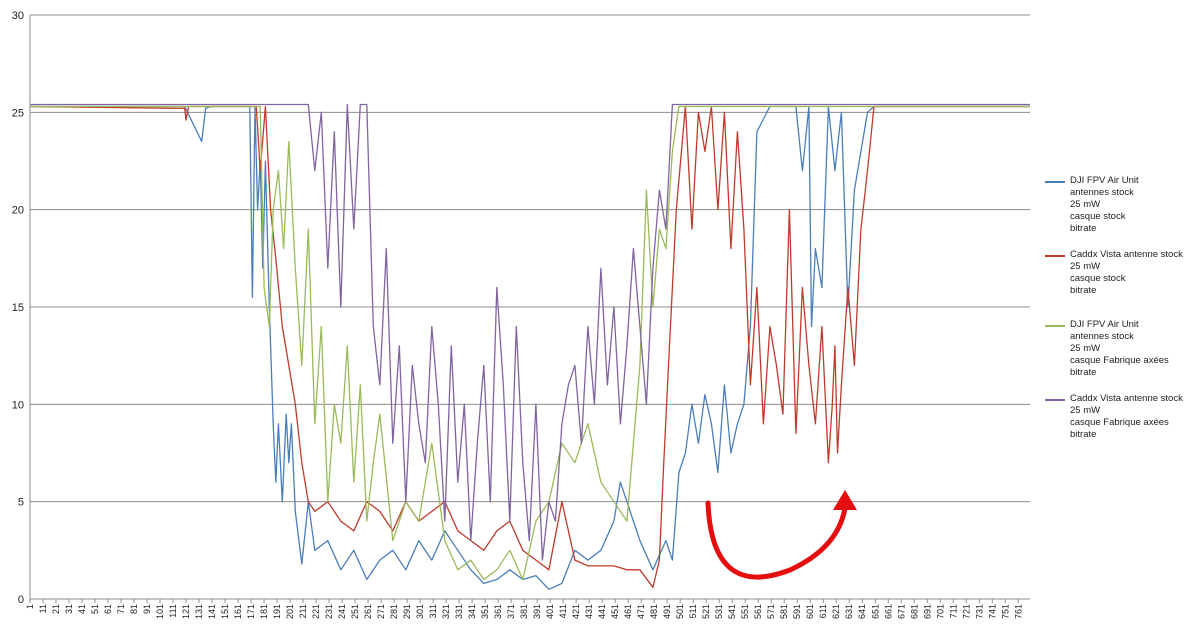 The width and height of the screenshot is (1200, 635). What do you see at coordinates (316, 611) in the screenshot?
I see `x-tick-label: 221` at bounding box center [316, 611].